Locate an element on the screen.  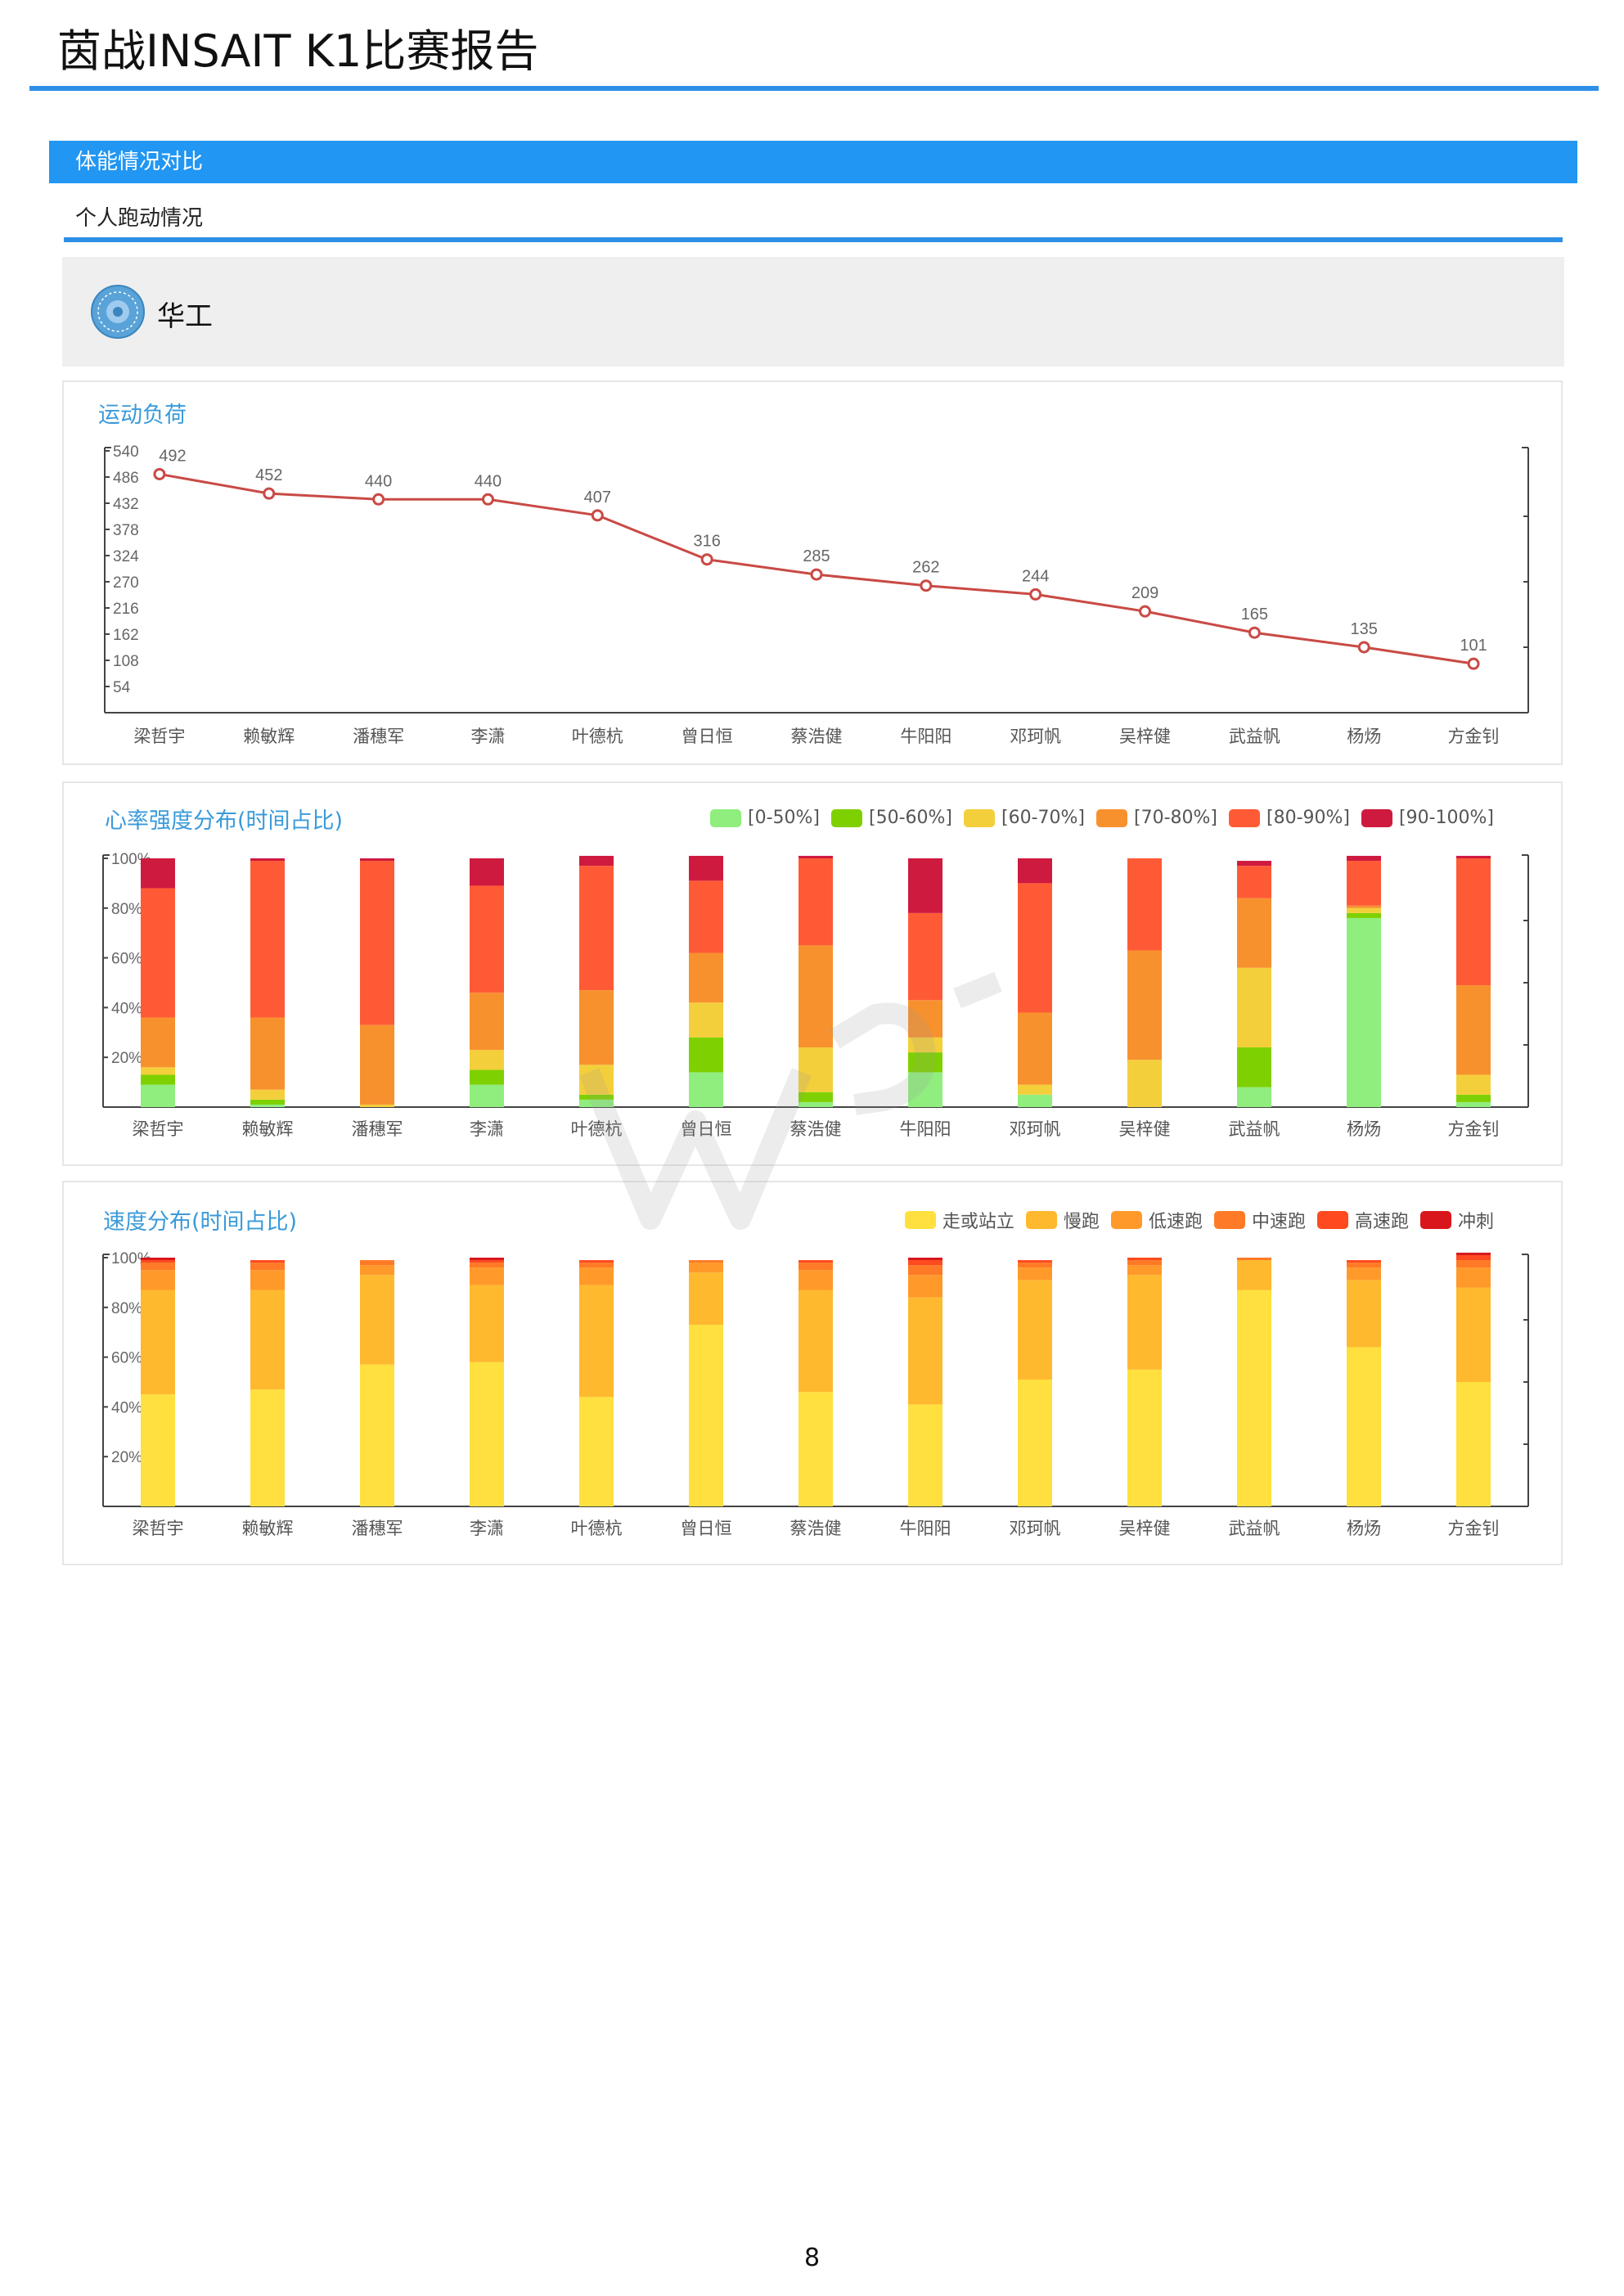
data-label: 262 is located at coordinates (926, 568).